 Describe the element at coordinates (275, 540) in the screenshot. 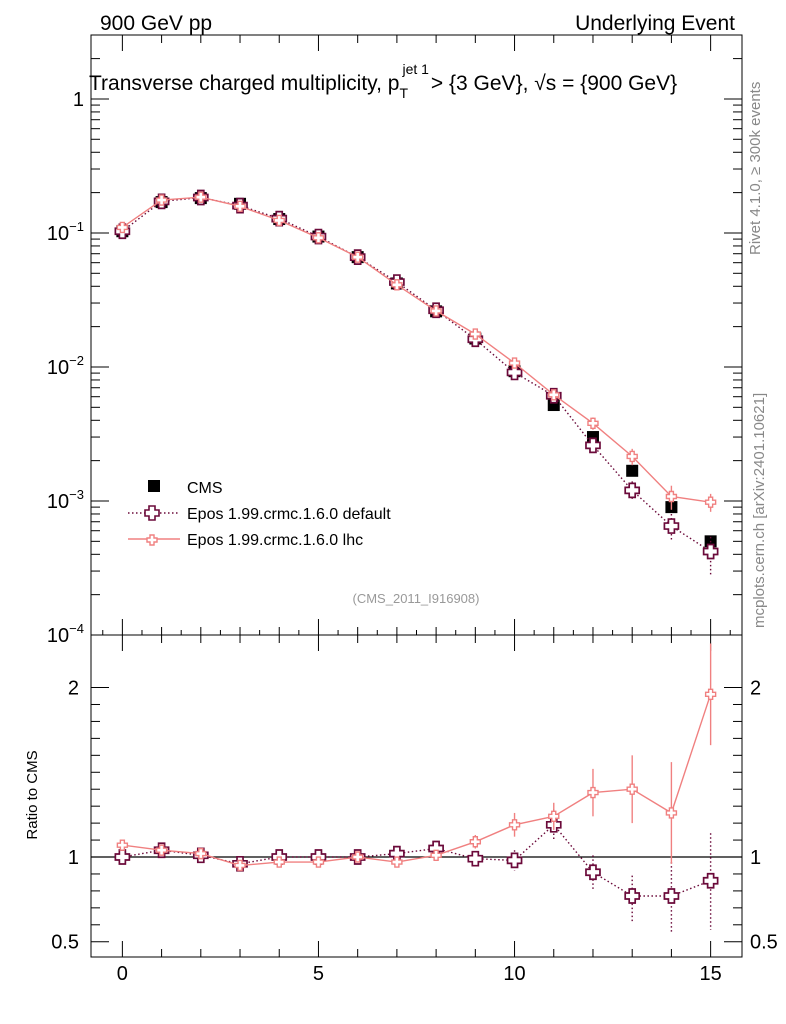

I see `legend-label-lhc: Epos 1.99.crmc.1.6.0 lhc` at that location.